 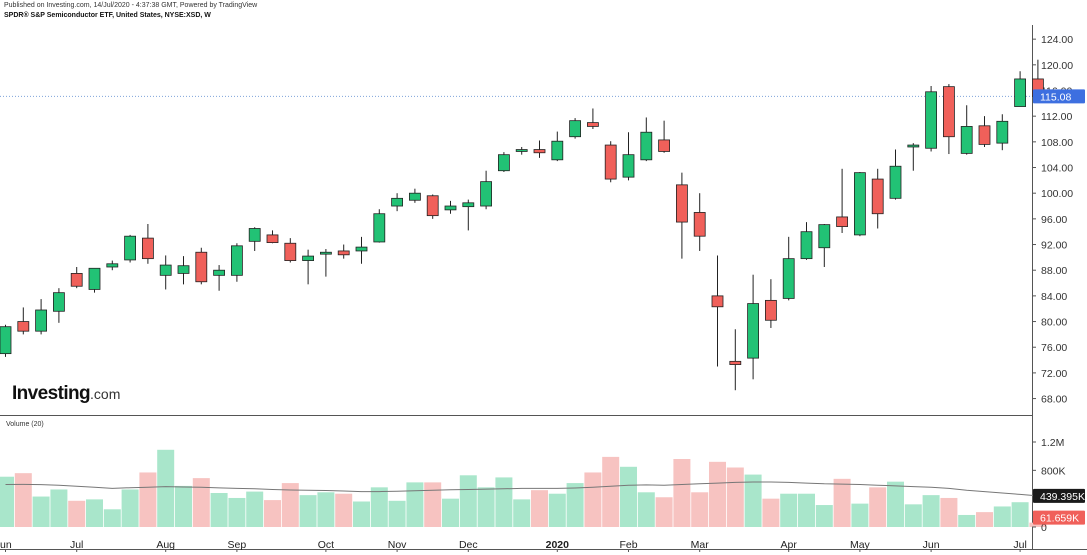 I want to click on price-tick-label: 88.00, so click(x=1054, y=271).